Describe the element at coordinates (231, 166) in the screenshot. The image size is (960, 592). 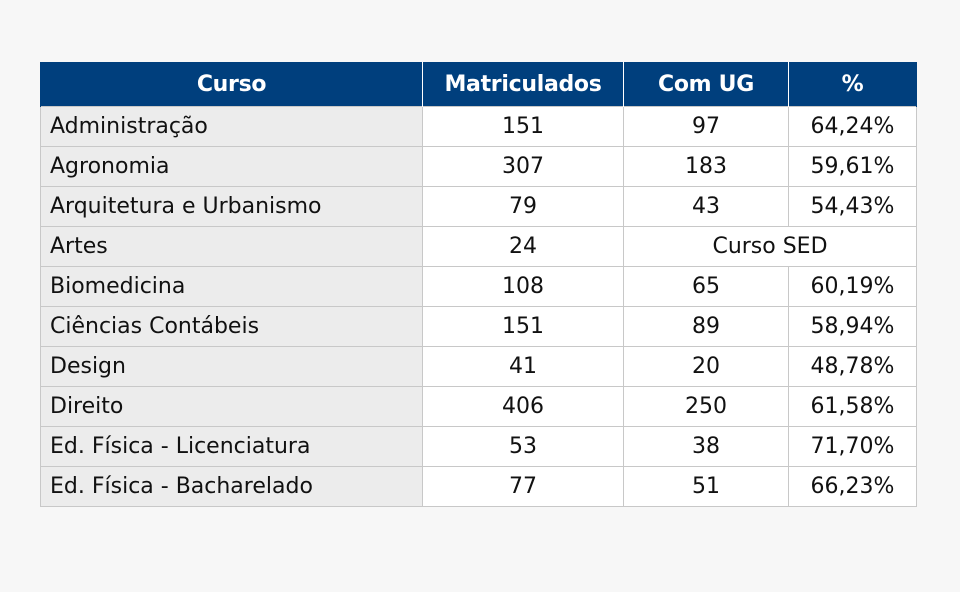
I see `cell-curso: Agronomia` at that location.